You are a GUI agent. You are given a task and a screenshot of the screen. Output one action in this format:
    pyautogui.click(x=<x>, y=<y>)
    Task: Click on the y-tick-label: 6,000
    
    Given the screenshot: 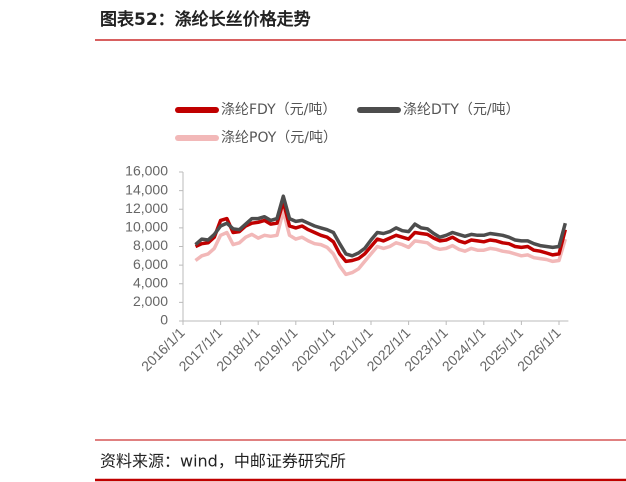 What is the action you would take?
    pyautogui.click(x=150, y=264)
    